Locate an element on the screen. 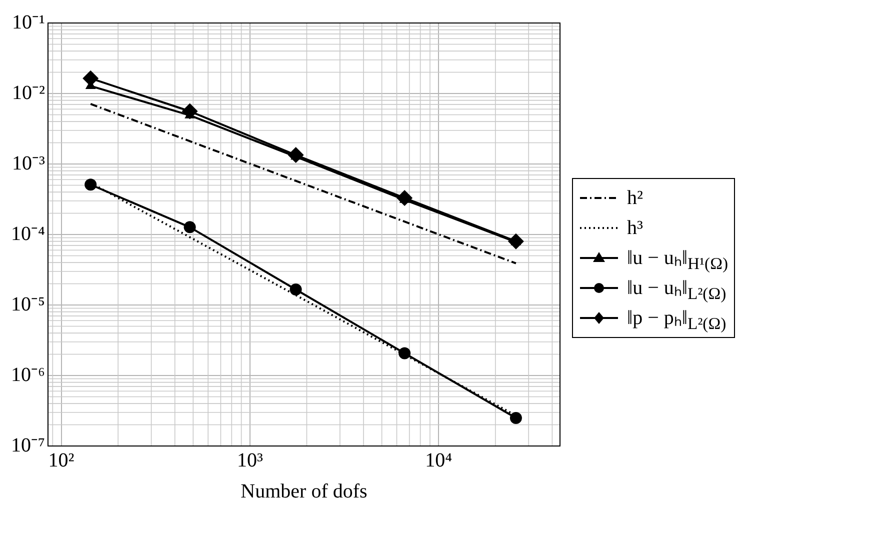 The width and height of the screenshot is (869, 534). x-axis-title: Number of dofs is located at coordinates (304, 491).